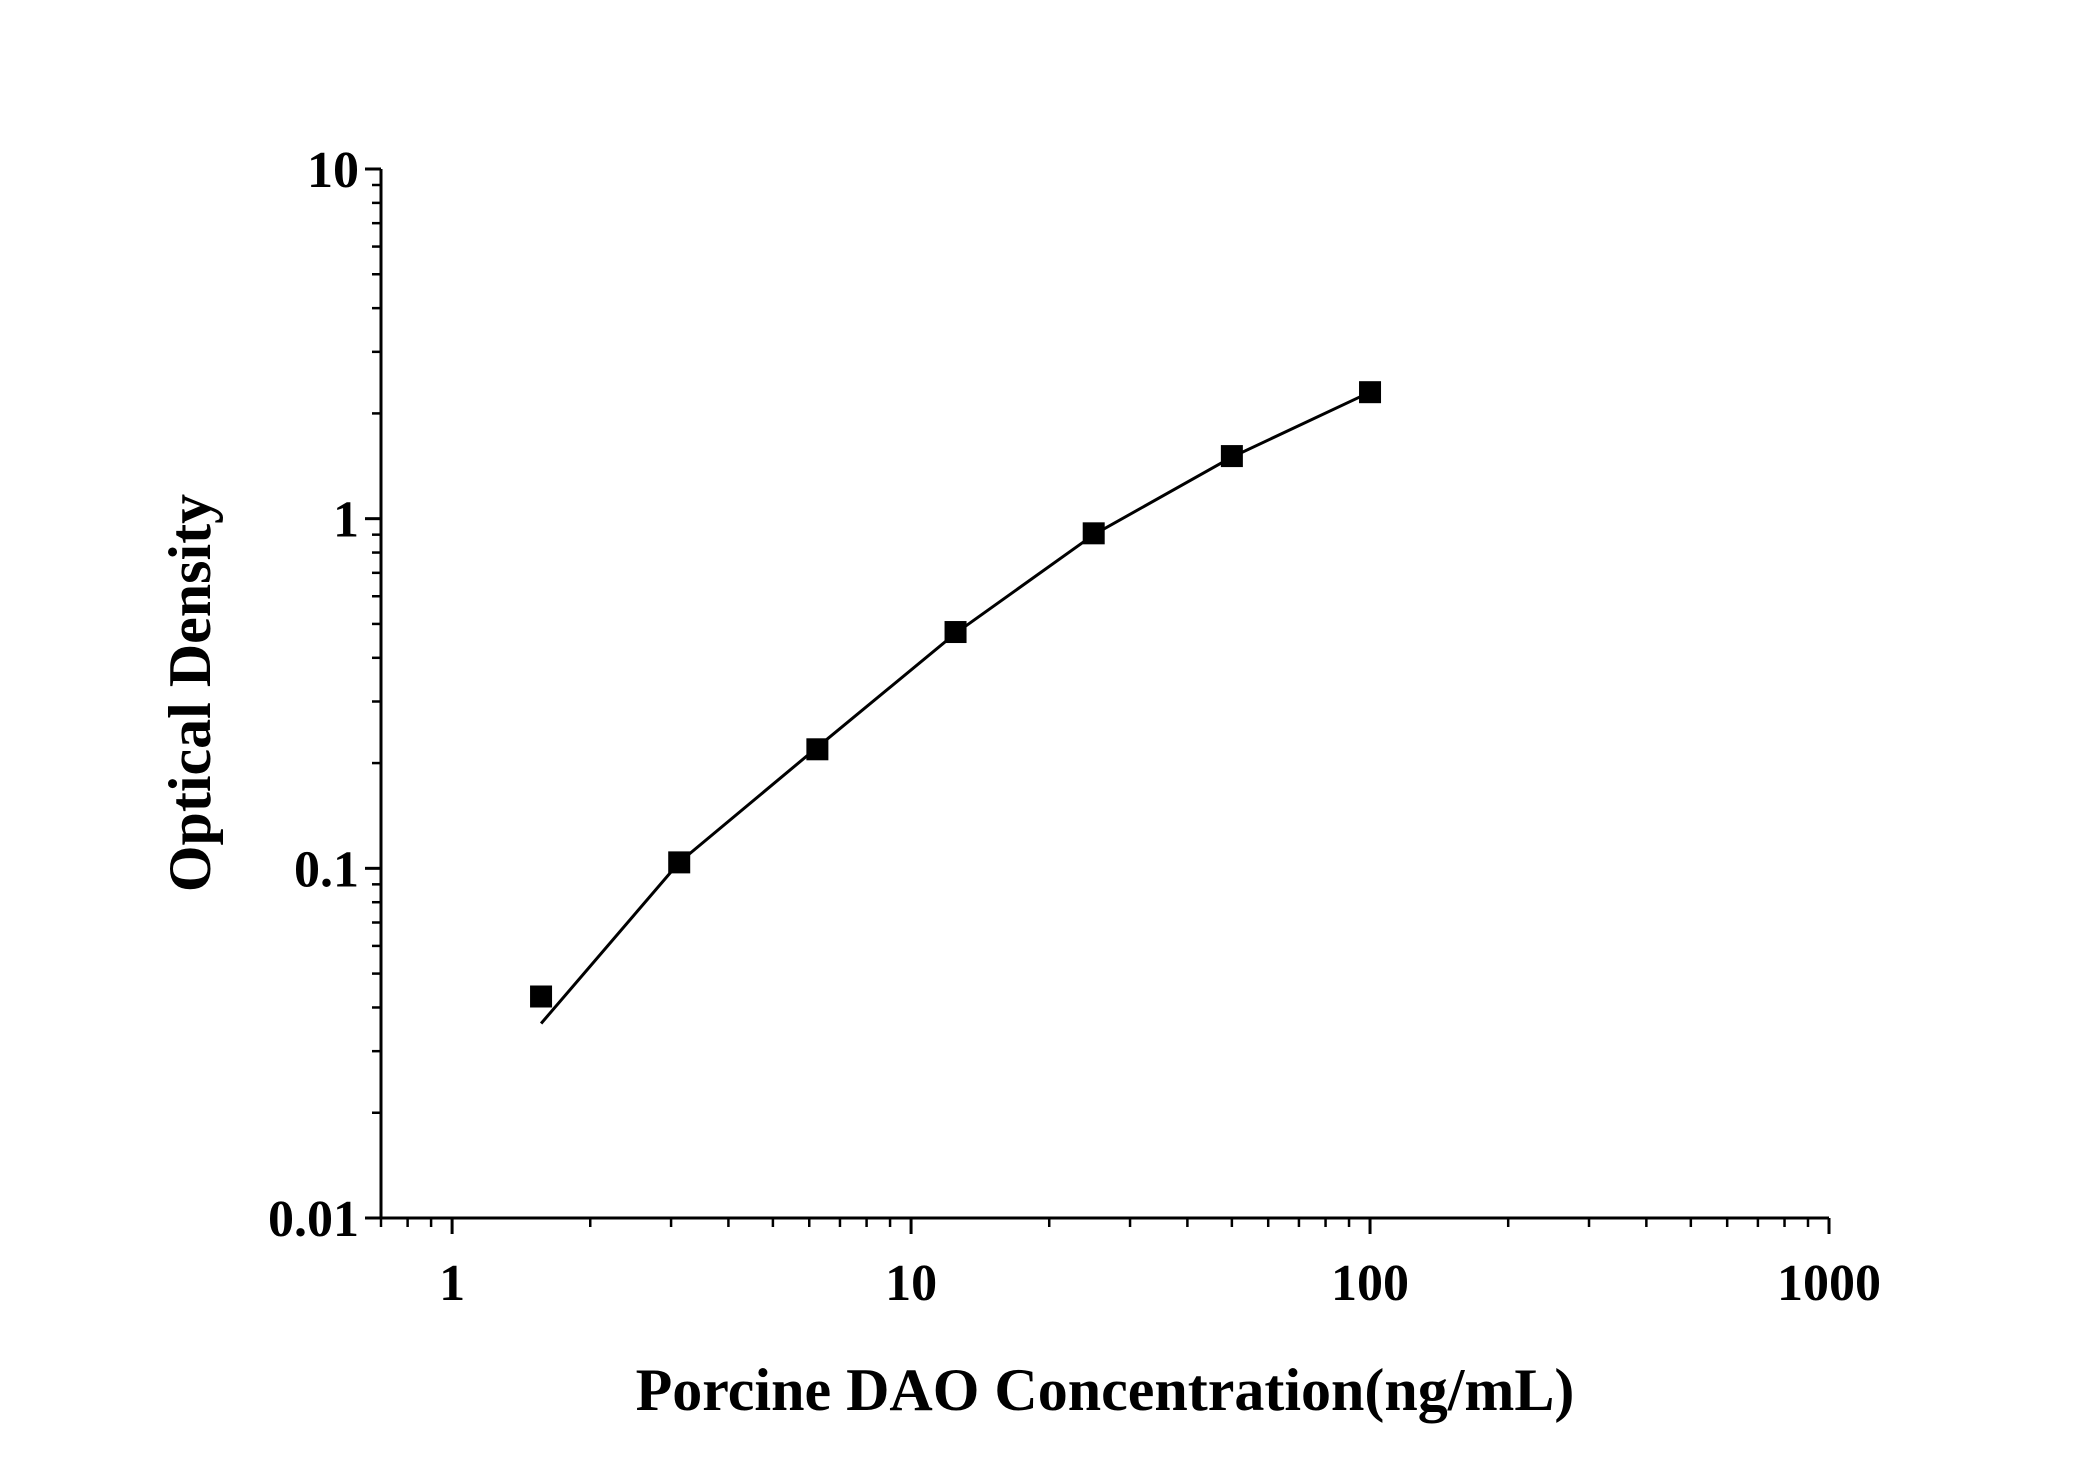 The image size is (2100, 1467). What do you see at coordinates (326, 869) in the screenshot?
I see `y-tick-label: 0.1` at bounding box center [326, 869].